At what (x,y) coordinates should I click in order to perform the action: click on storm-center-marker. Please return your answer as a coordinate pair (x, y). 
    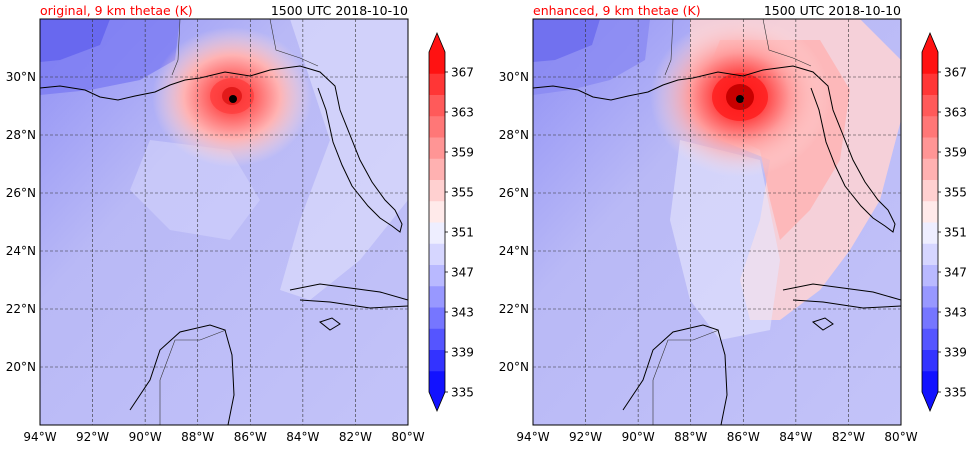
    Looking at the image, I should click on (740, 99).